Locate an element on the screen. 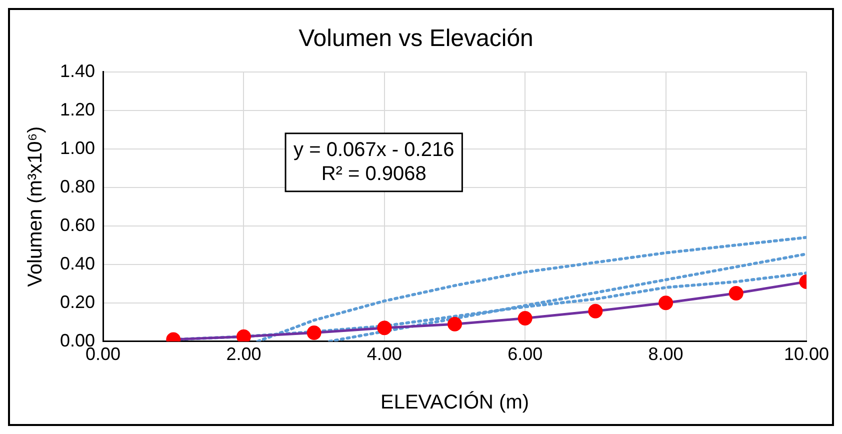 Image resolution: width=842 pixels, height=434 pixels. x-tick-label: 8.00 is located at coordinates (666, 354).